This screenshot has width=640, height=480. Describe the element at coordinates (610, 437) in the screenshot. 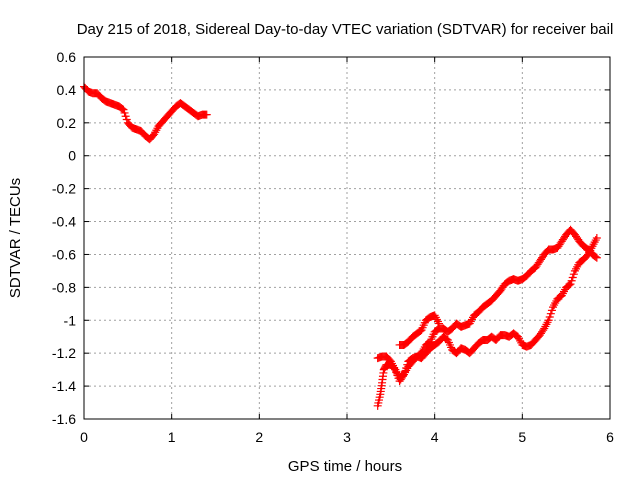

I see `x-tick-label: 6` at that location.